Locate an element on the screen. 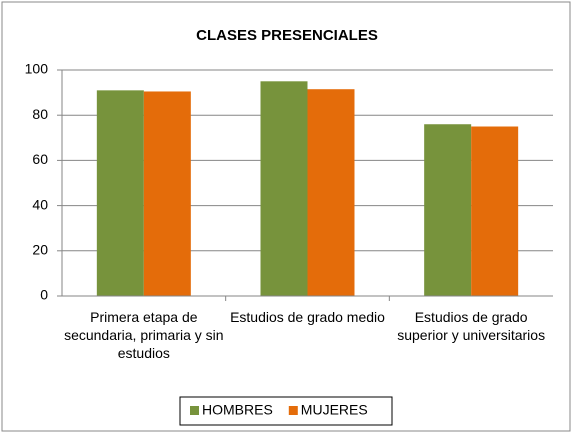  legend-label: MUJERES is located at coordinates (334, 410).